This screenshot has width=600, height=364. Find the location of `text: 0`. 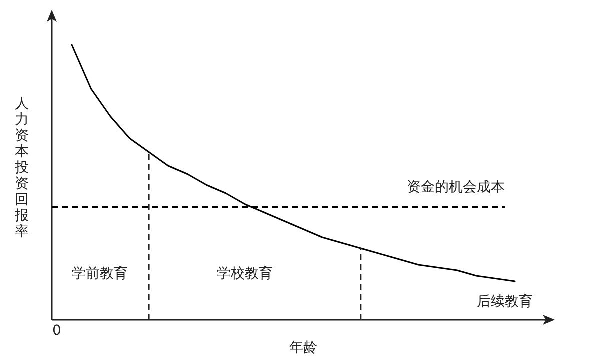

text: 0 is located at coordinates (57, 331).